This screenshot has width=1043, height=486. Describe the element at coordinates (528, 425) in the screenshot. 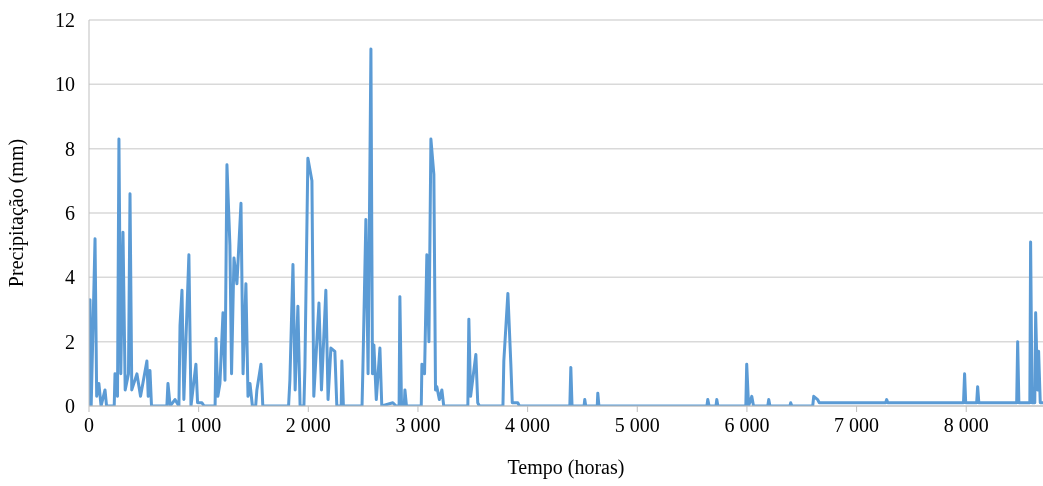

I see `x-tick-label: 4 000` at that location.